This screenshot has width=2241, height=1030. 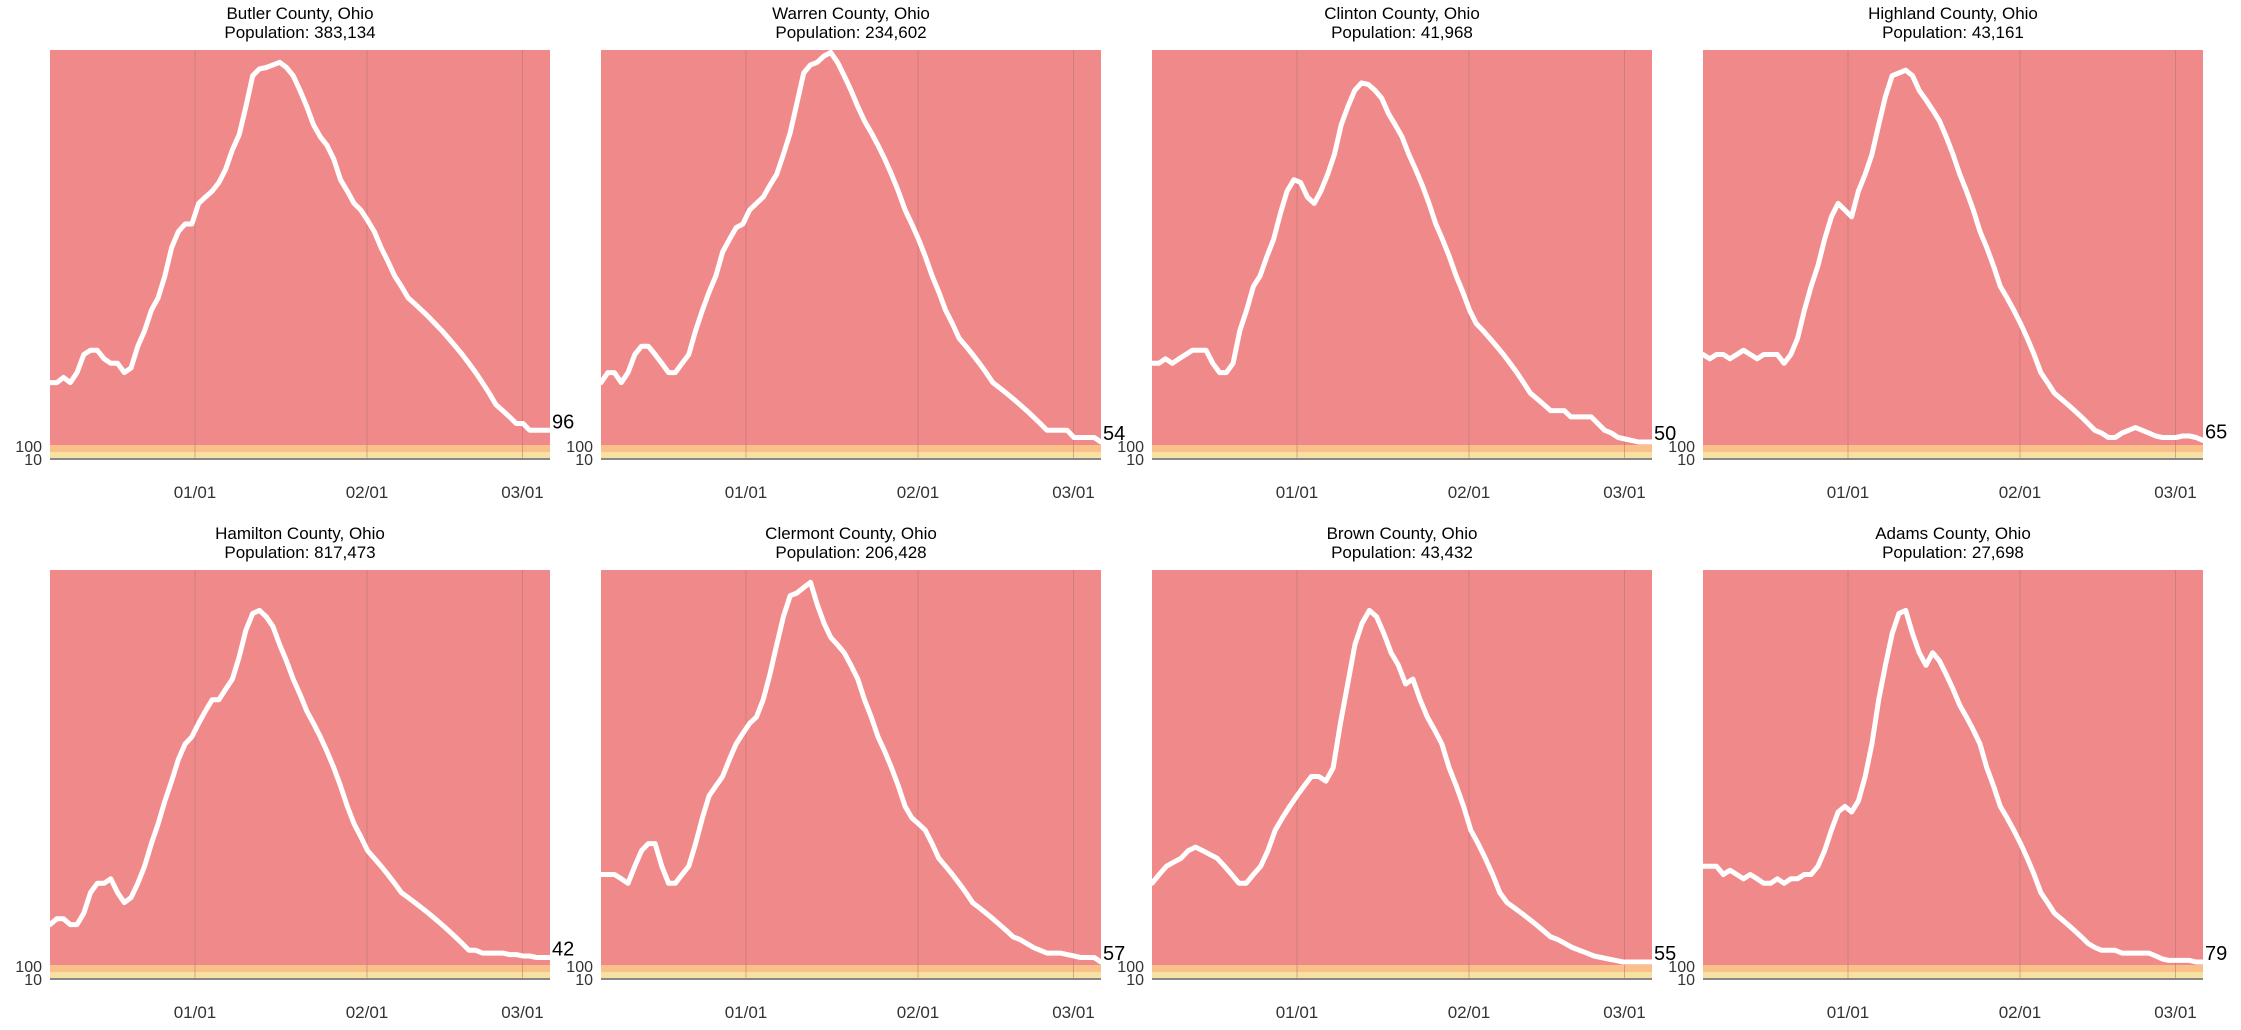 I want to click on population-label: Population: 234,602, so click(x=851, y=32).